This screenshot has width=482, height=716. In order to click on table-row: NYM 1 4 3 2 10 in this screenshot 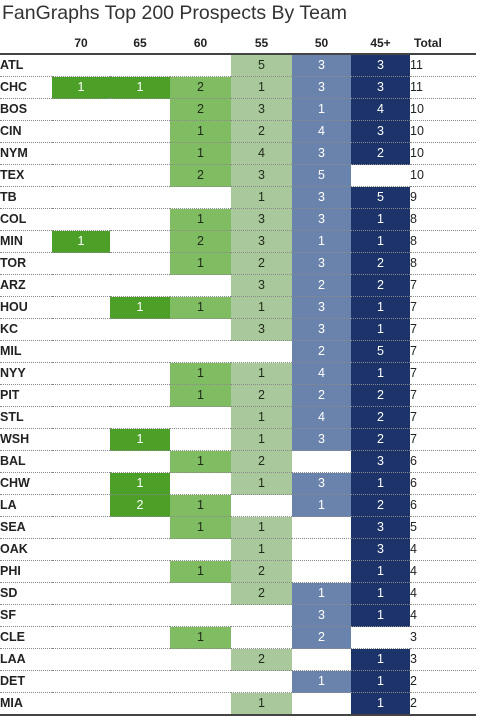, I will do `click(238, 153)`.